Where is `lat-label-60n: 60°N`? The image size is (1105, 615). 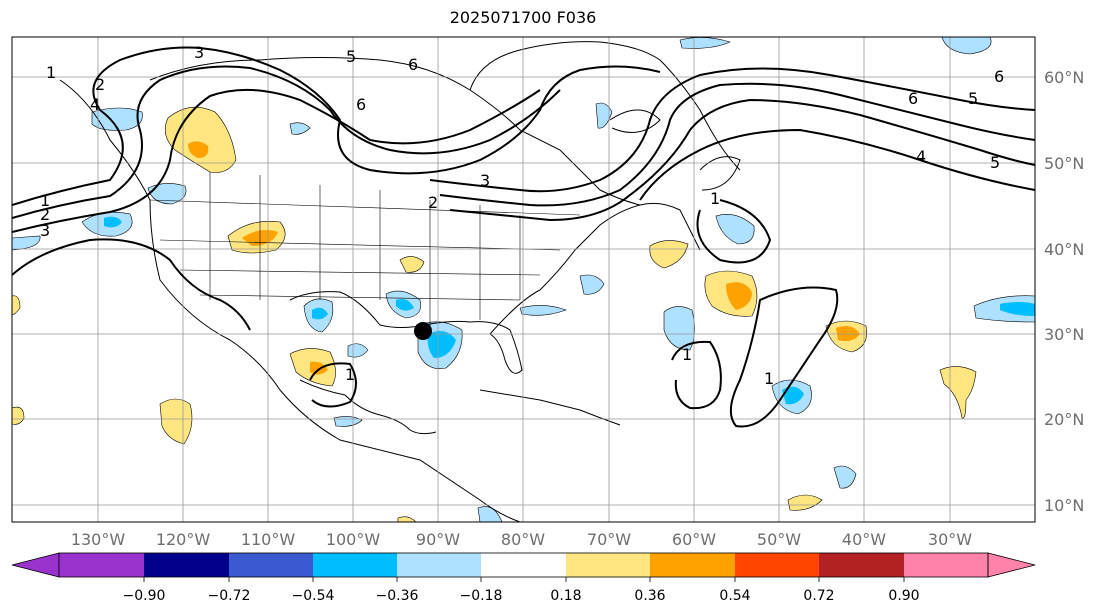
lat-label-60n: 60°N is located at coordinates (1064, 77).